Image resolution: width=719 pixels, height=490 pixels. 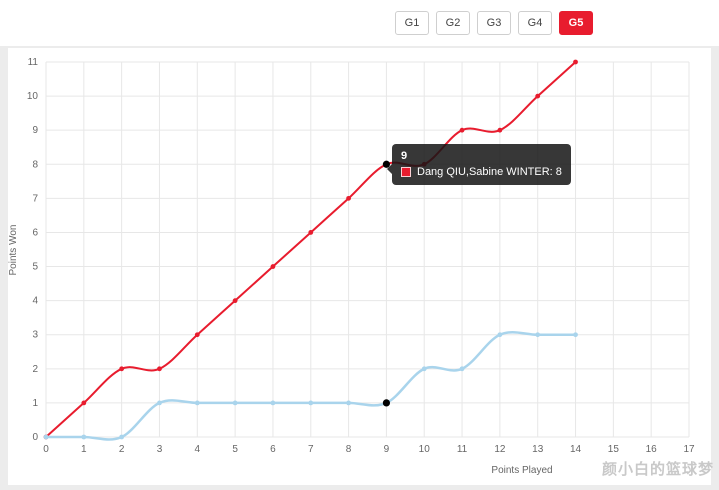 What do you see at coordinates (235, 449) in the screenshot?
I see `x-tick-label: 5` at bounding box center [235, 449].